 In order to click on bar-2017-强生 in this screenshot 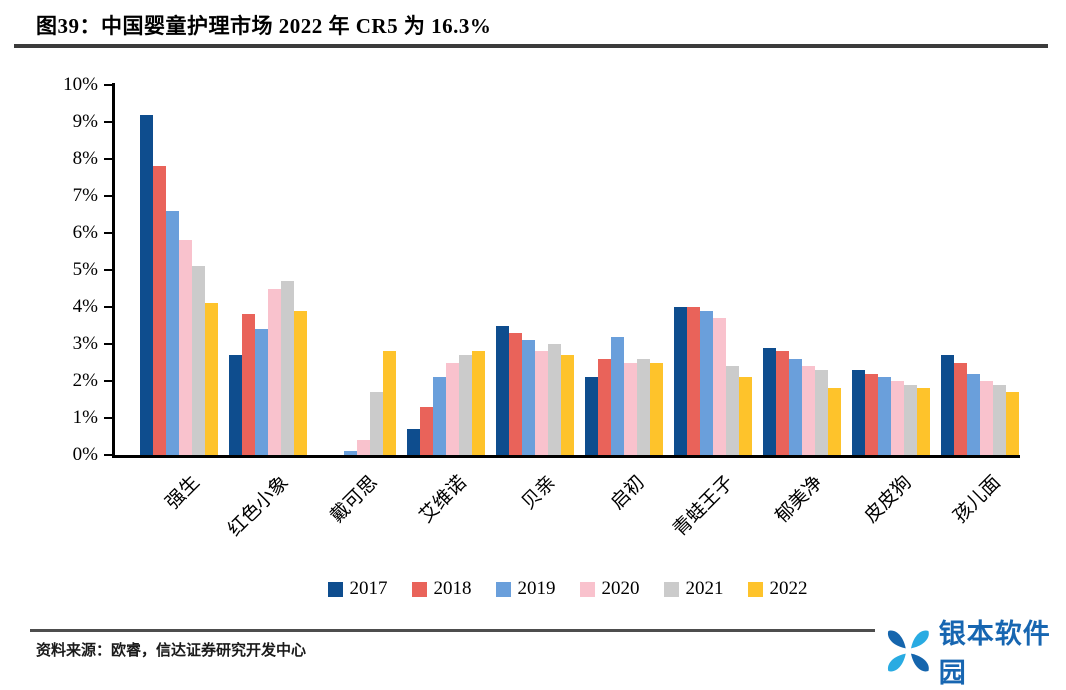, I will do `click(146, 284)`.